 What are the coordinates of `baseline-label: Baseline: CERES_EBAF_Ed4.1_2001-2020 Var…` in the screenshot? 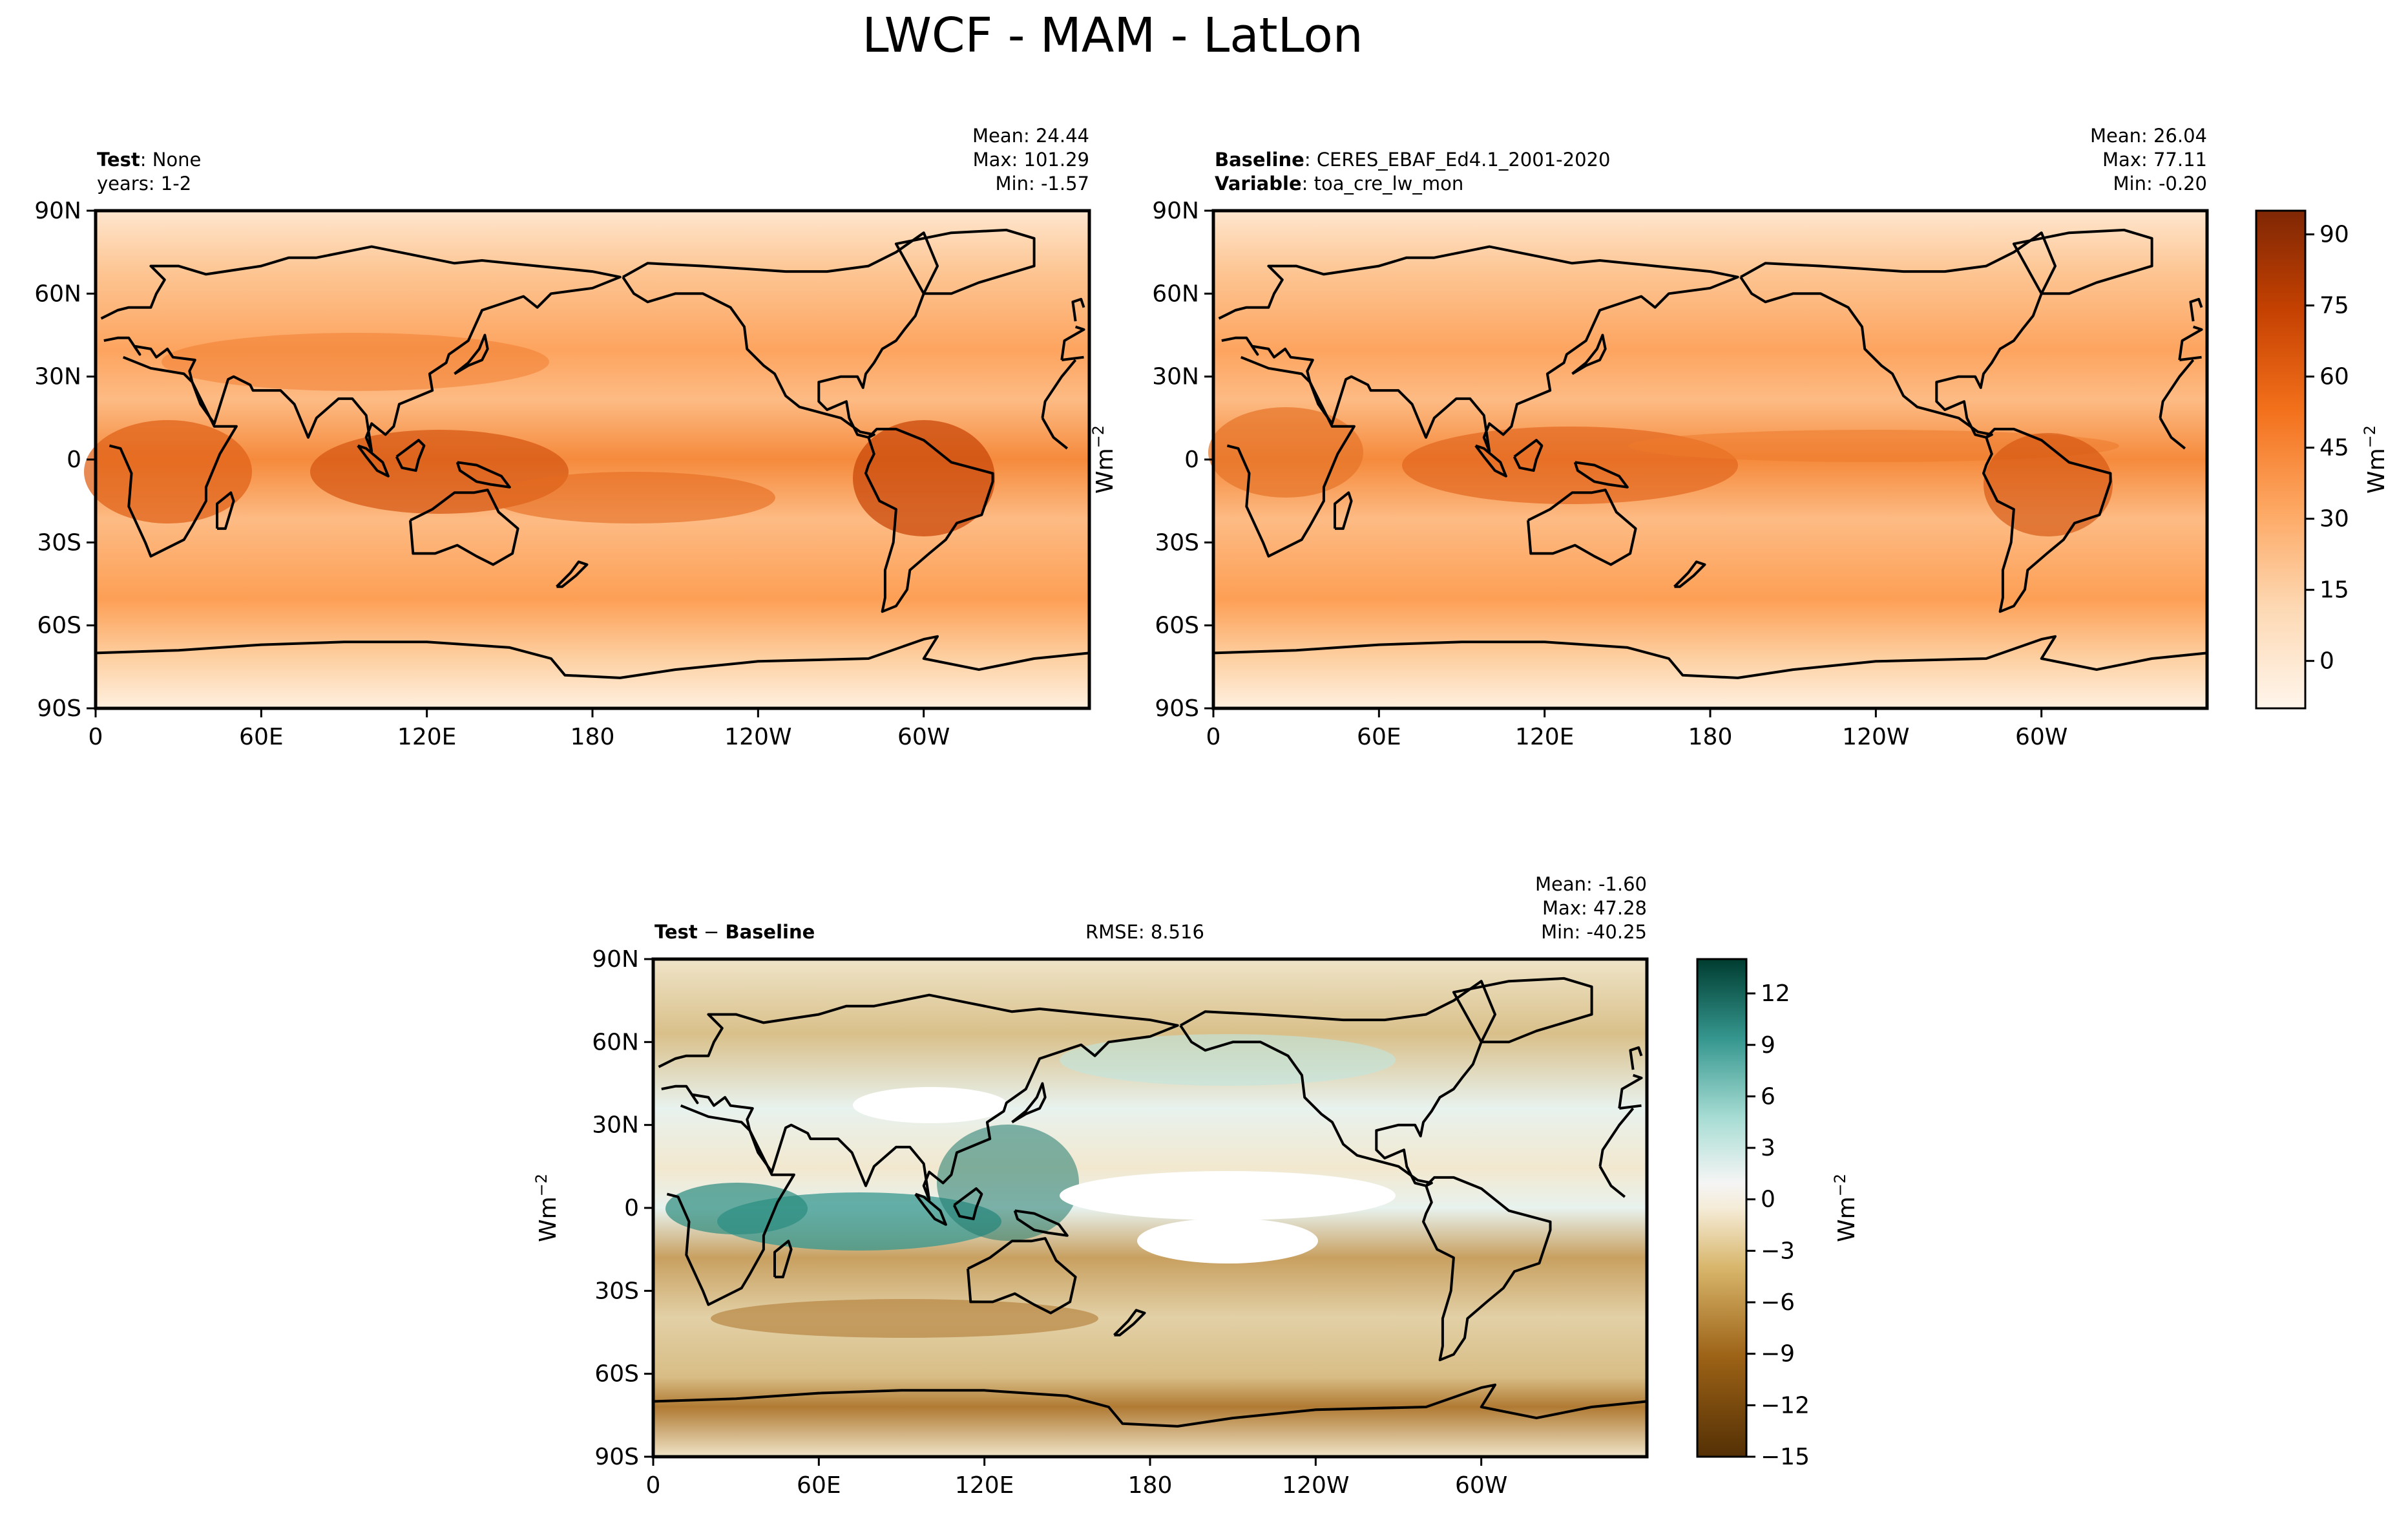 It's located at (1412, 172).